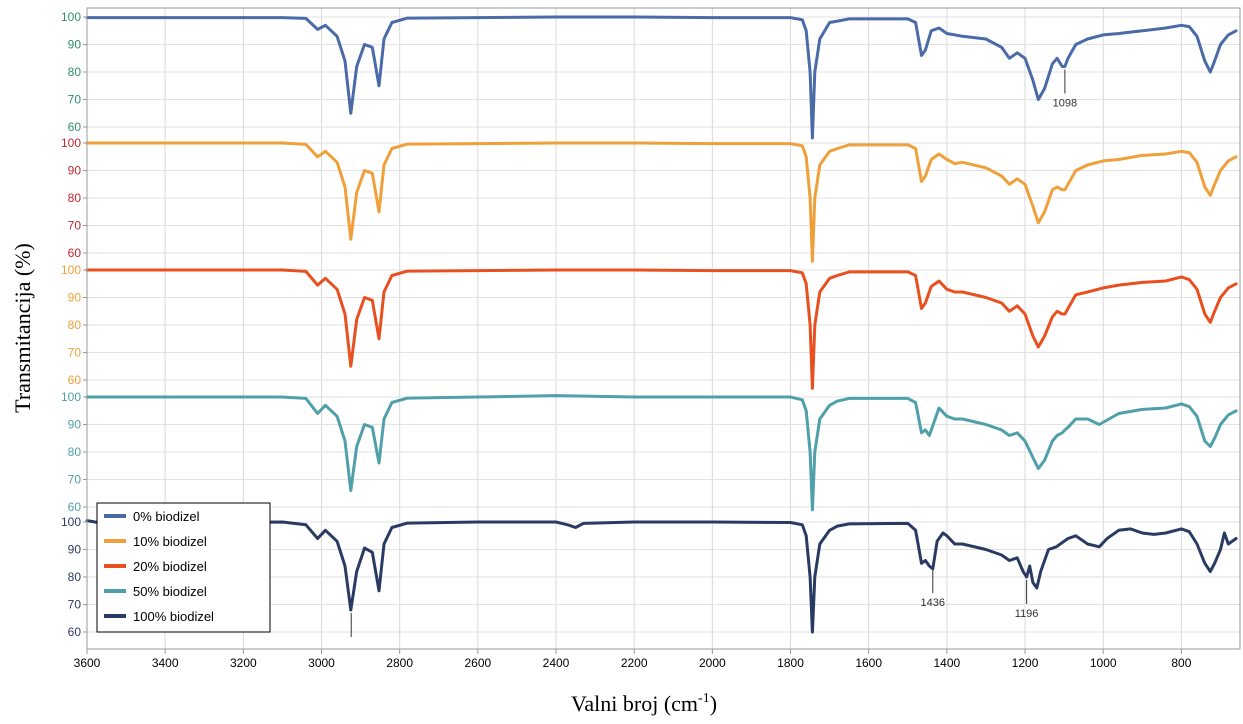 This screenshot has width=1243, height=724. What do you see at coordinates (1027, 614) in the screenshot?
I see `annotation-label: 1196` at bounding box center [1027, 614].